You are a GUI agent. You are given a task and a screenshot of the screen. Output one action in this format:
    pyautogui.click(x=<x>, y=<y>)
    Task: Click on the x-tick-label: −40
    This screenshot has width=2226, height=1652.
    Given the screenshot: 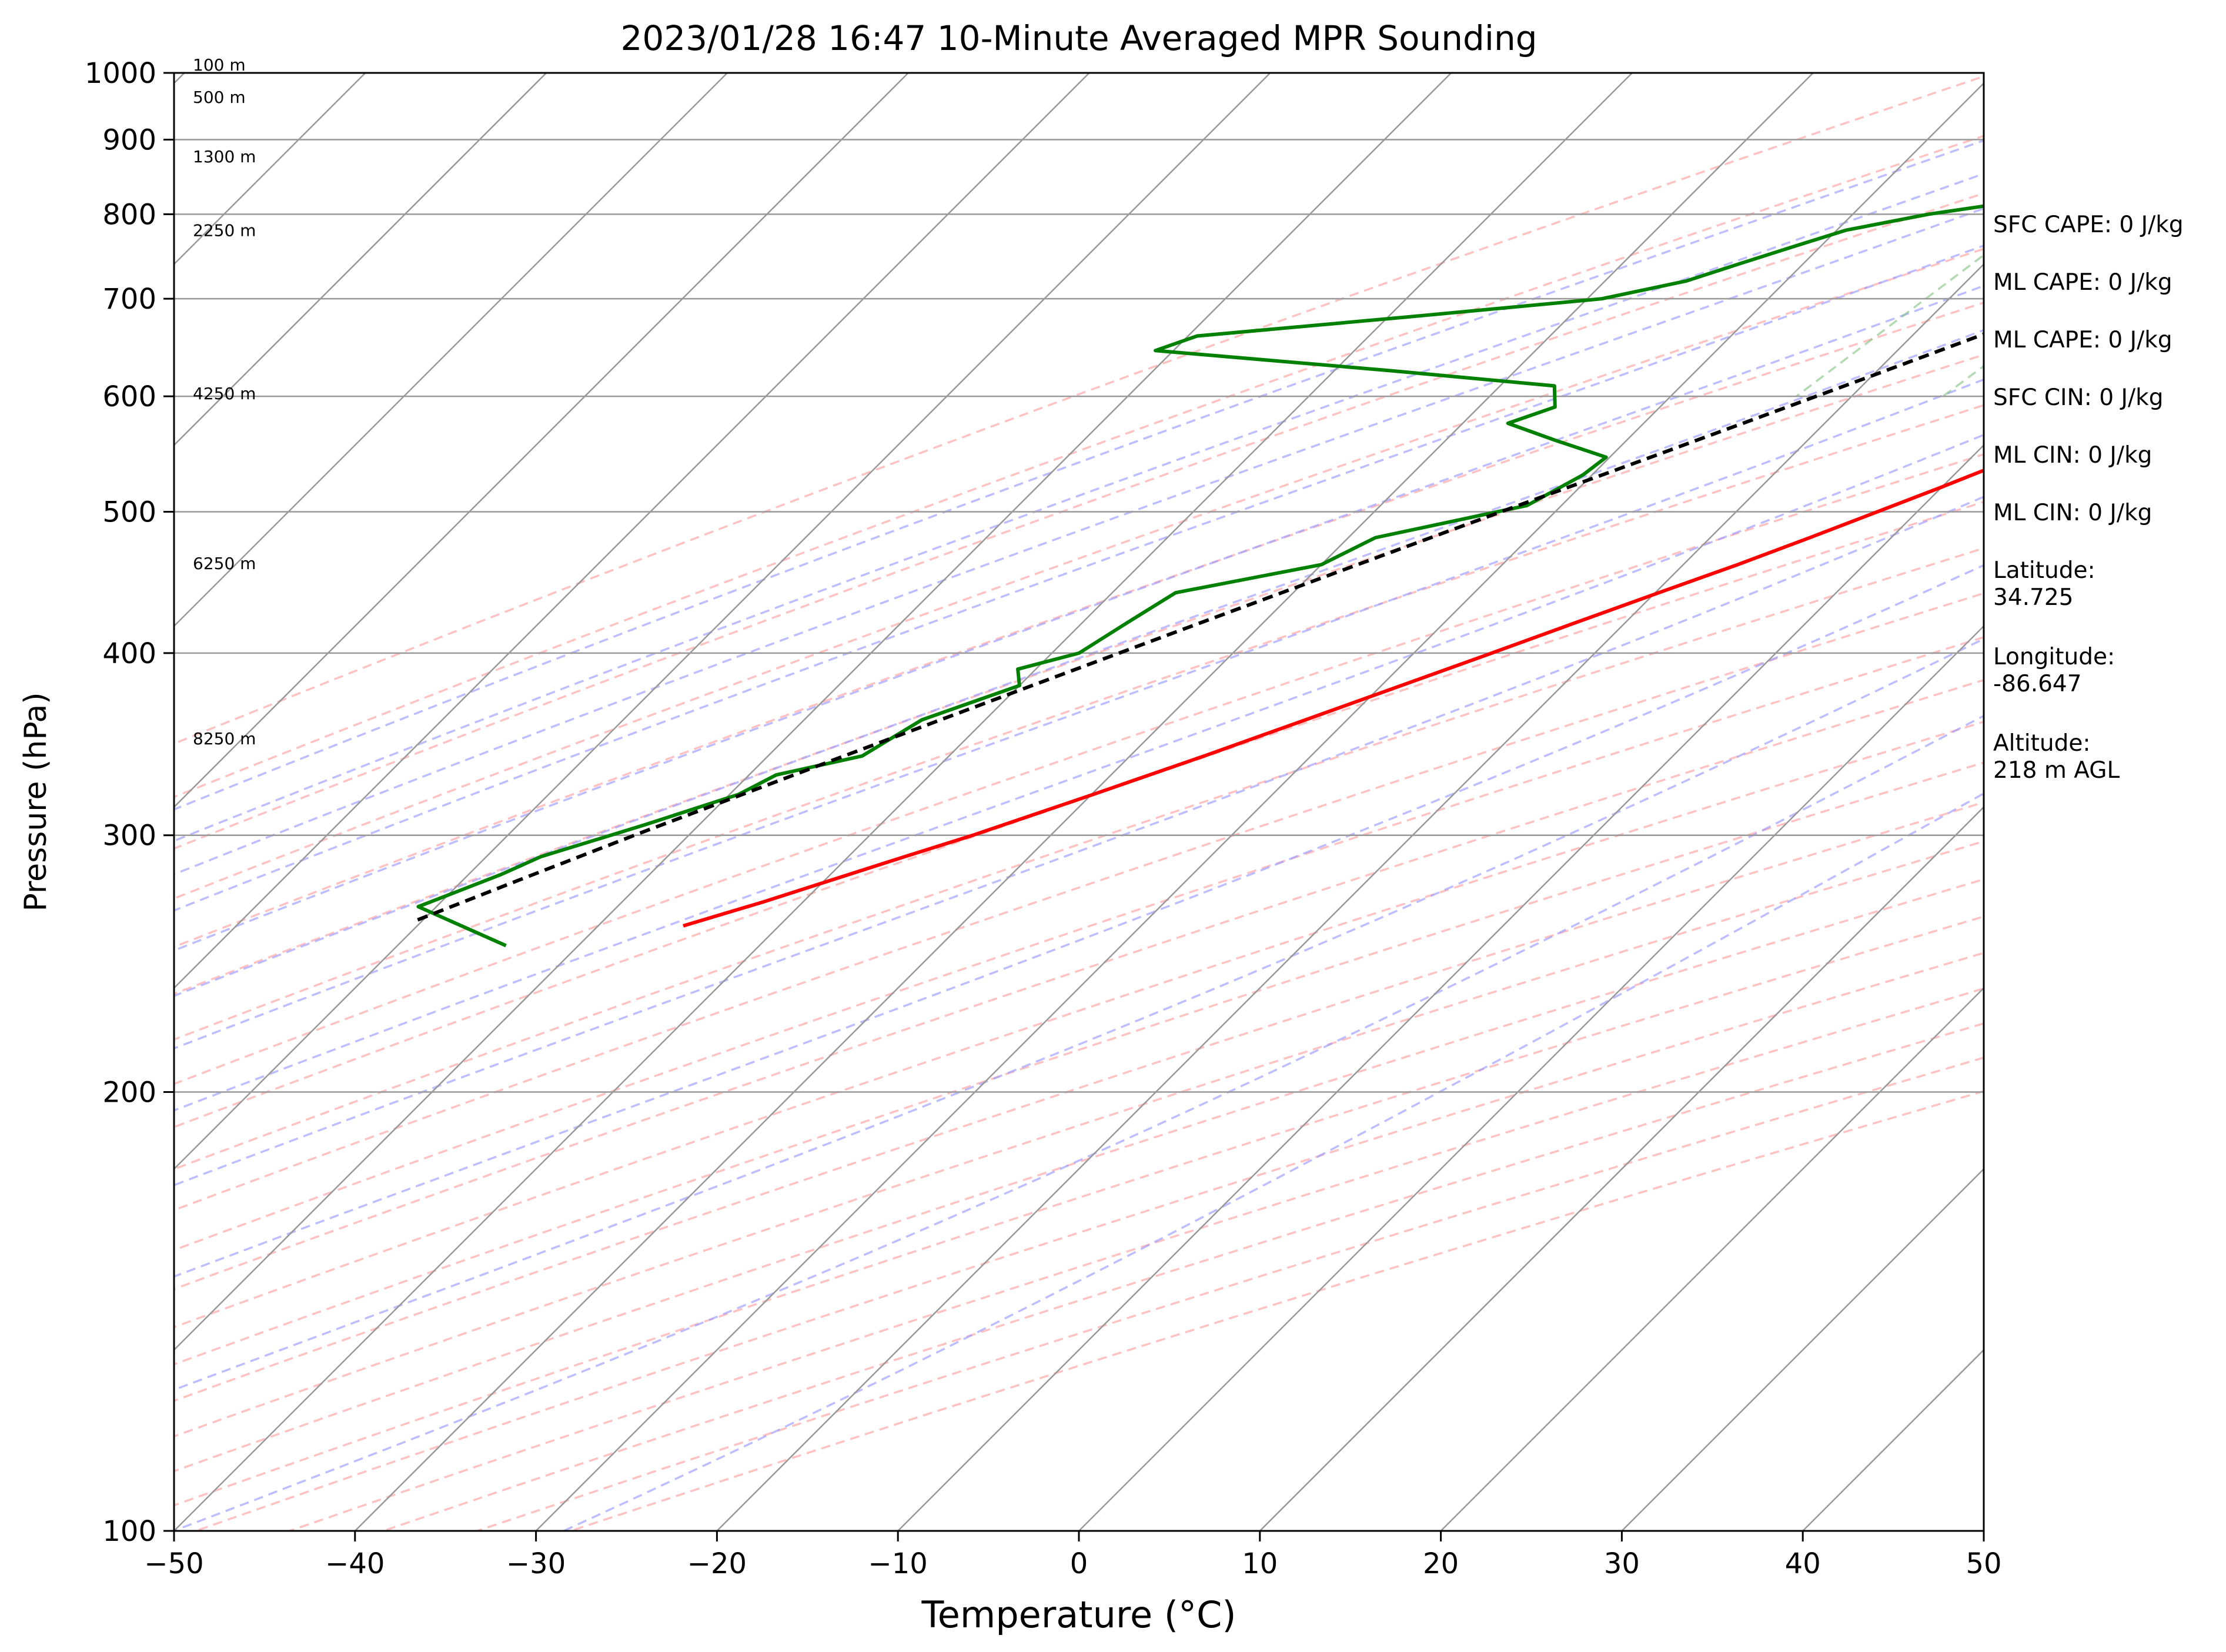 What is the action you would take?
    pyautogui.click(x=355, y=1564)
    